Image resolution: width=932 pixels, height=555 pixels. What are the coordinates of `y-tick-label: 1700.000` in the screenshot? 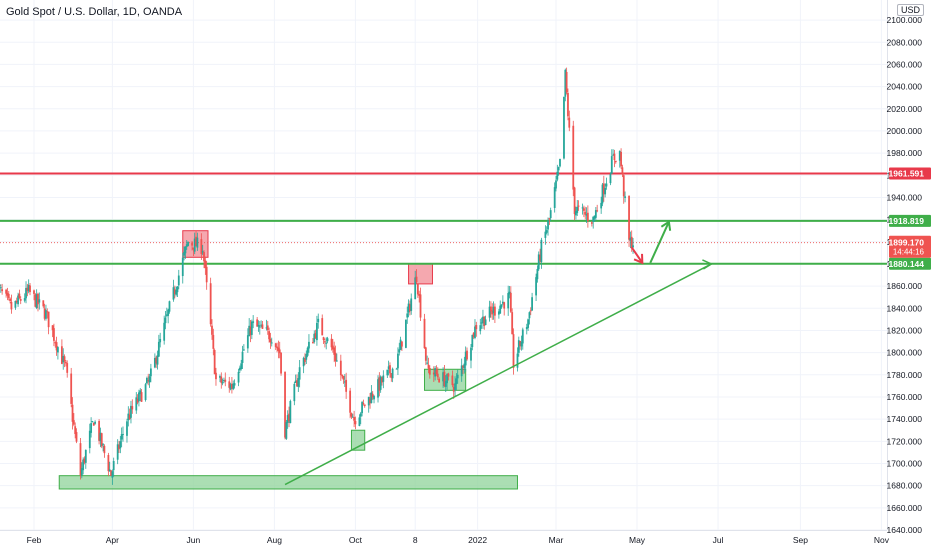 It's located at (905, 463).